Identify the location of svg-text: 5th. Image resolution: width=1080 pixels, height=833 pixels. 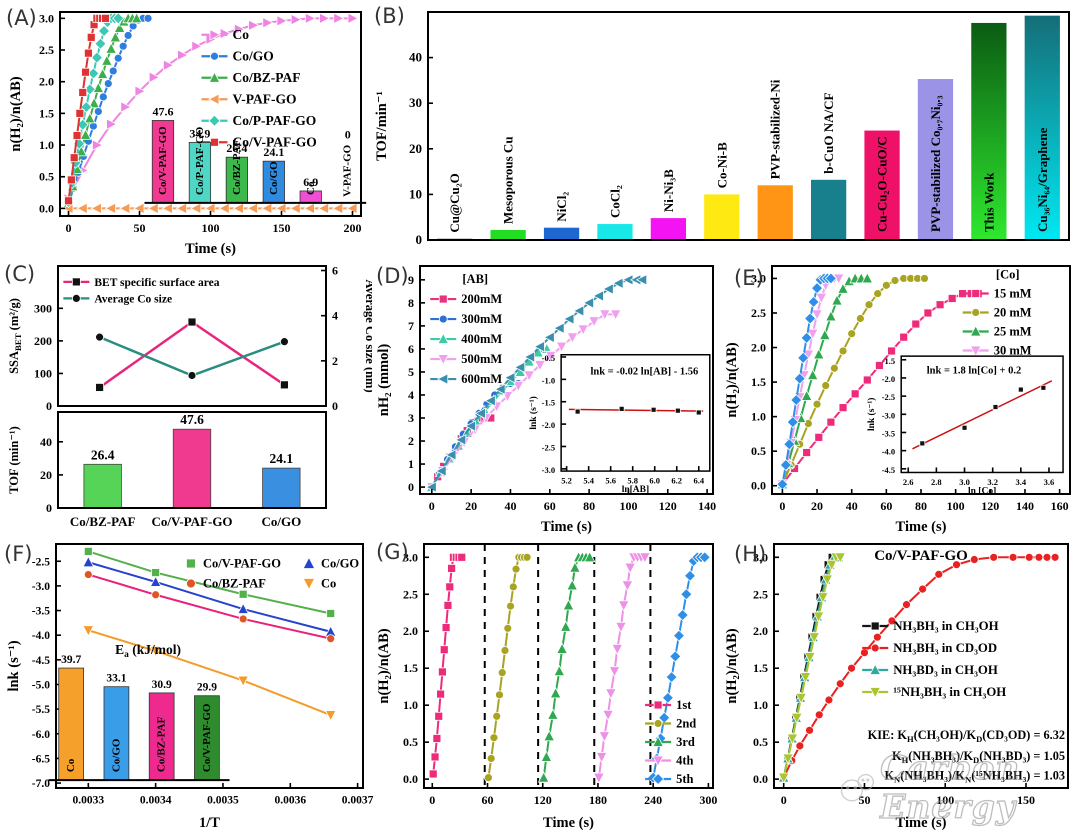
(684, 779).